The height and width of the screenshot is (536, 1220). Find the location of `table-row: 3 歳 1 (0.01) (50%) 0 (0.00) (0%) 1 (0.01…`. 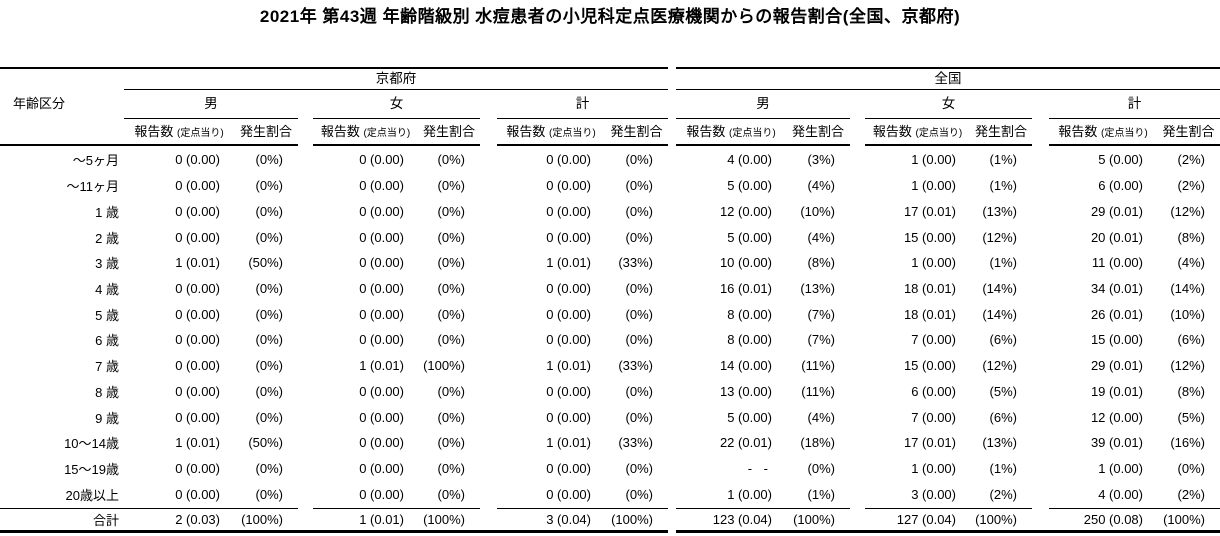

table-row: 3 歳 1 (0.01) (50%) 0 (0.00) (0%) 1 (0.01… is located at coordinates (610, 263).